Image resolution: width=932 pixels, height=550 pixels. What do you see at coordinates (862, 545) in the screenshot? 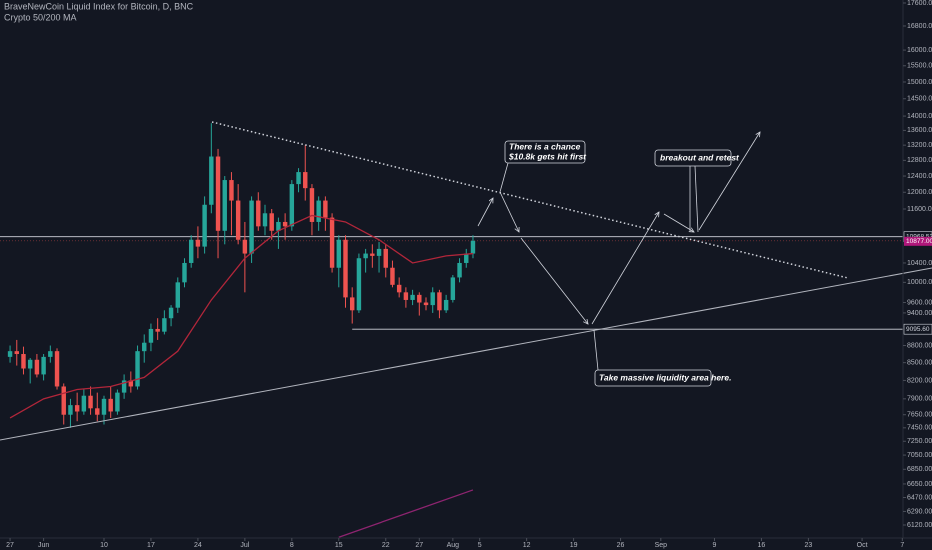
I see `x-tick-label: Oct` at bounding box center [862, 545].